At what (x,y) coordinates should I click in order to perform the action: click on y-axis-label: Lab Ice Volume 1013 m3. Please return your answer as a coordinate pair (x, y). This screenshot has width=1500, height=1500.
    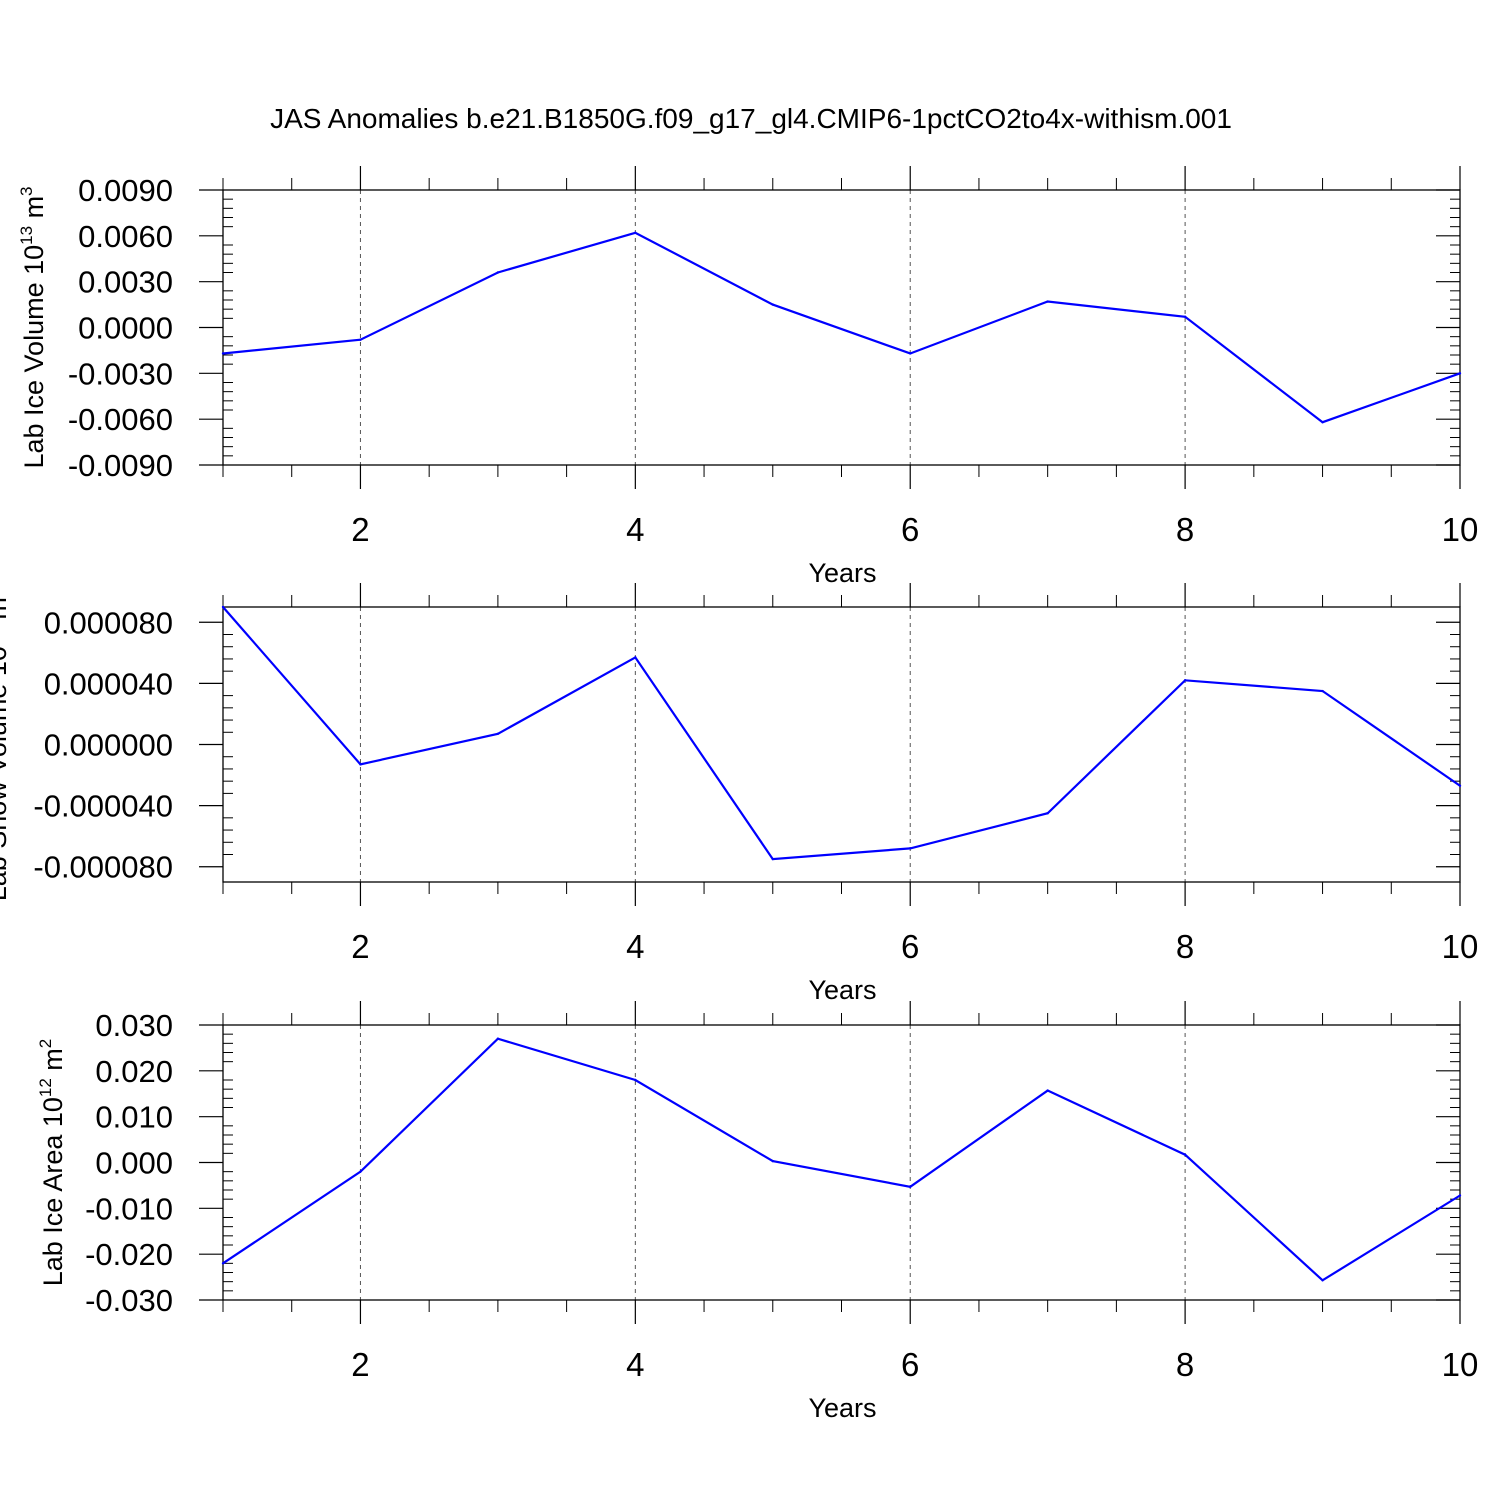
    Looking at the image, I should click on (33, 327).